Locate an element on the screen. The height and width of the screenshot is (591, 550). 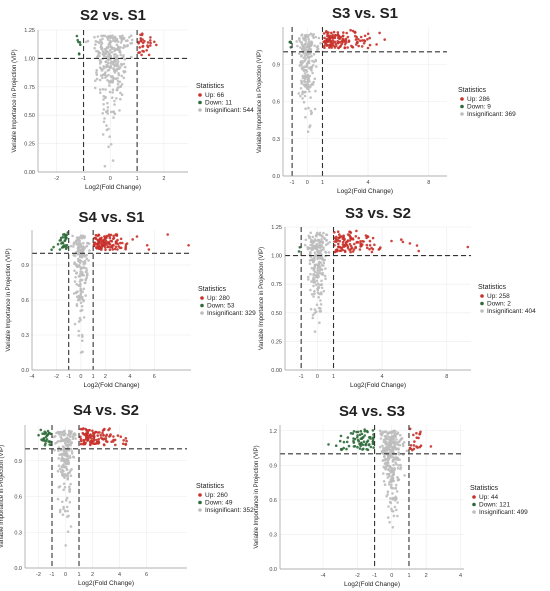
legend-label-insig: Insignificant: 499 is located at coordinates (503, 512).